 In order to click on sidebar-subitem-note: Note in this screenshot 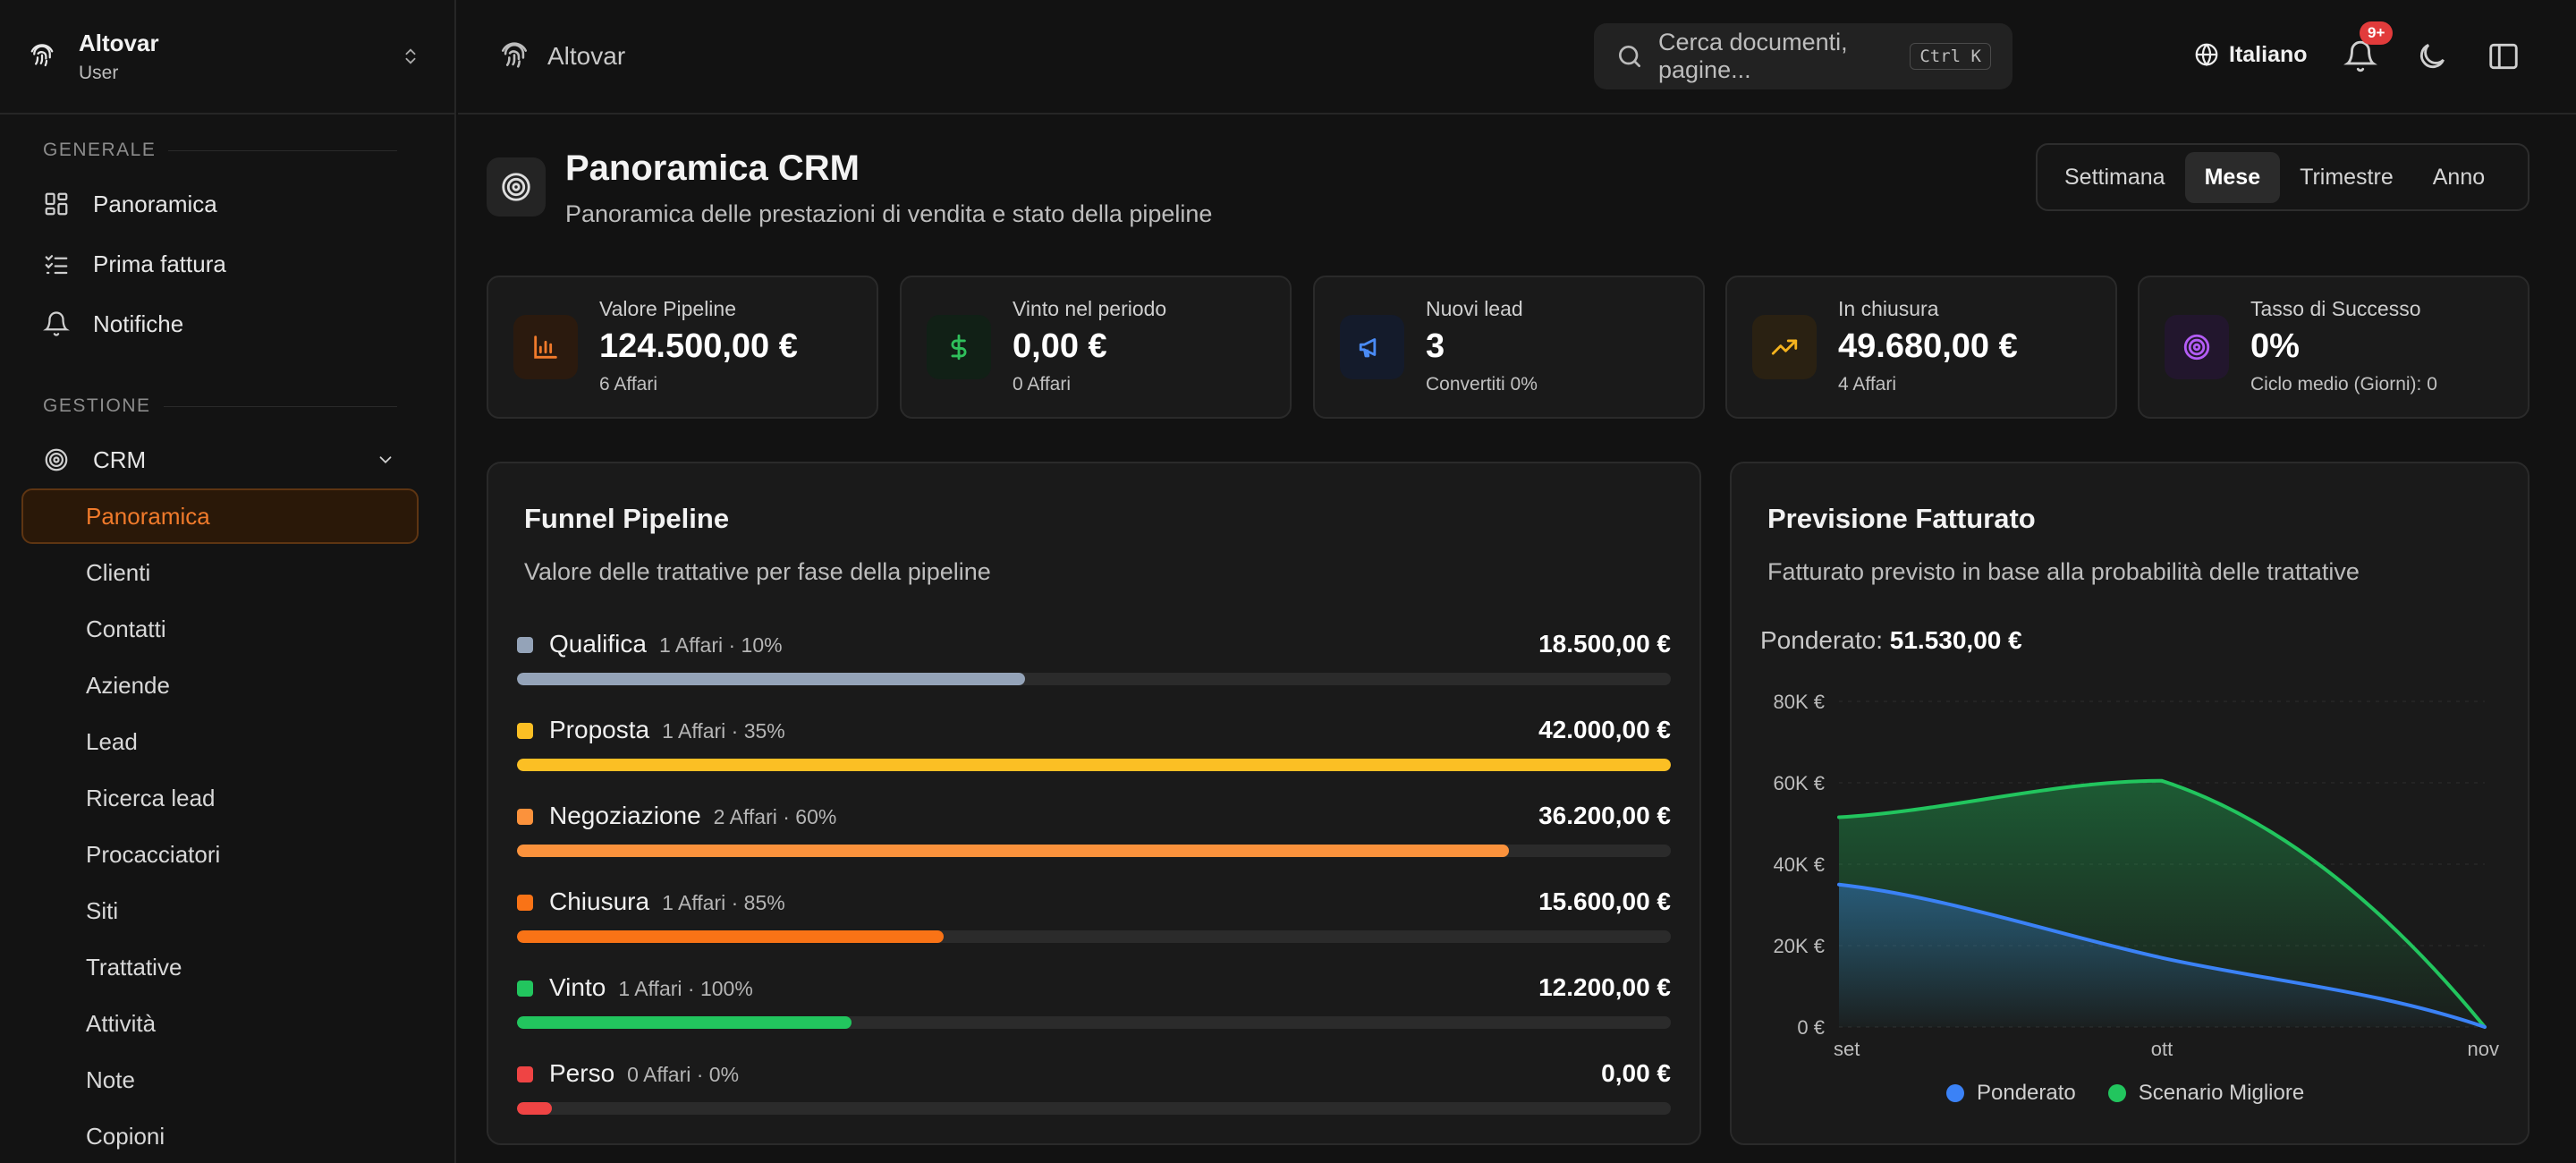, I will do `click(110, 1079)`.